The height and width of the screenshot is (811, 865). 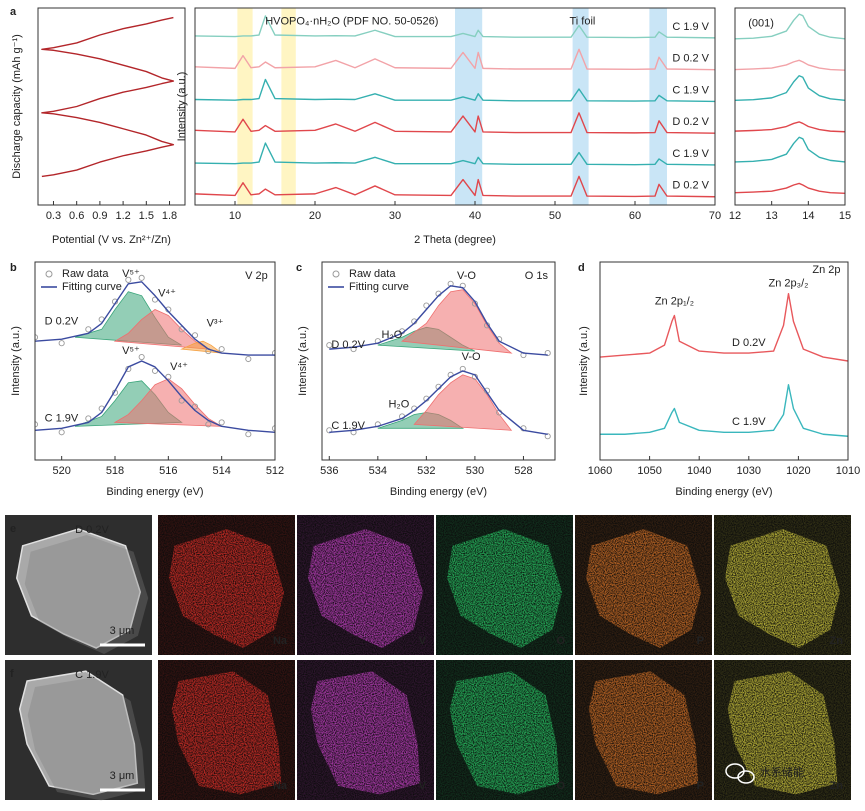 What do you see at coordinates (723, 492) in the screenshot?
I see `x-axis-title: Binding energy (eV)` at bounding box center [723, 492].